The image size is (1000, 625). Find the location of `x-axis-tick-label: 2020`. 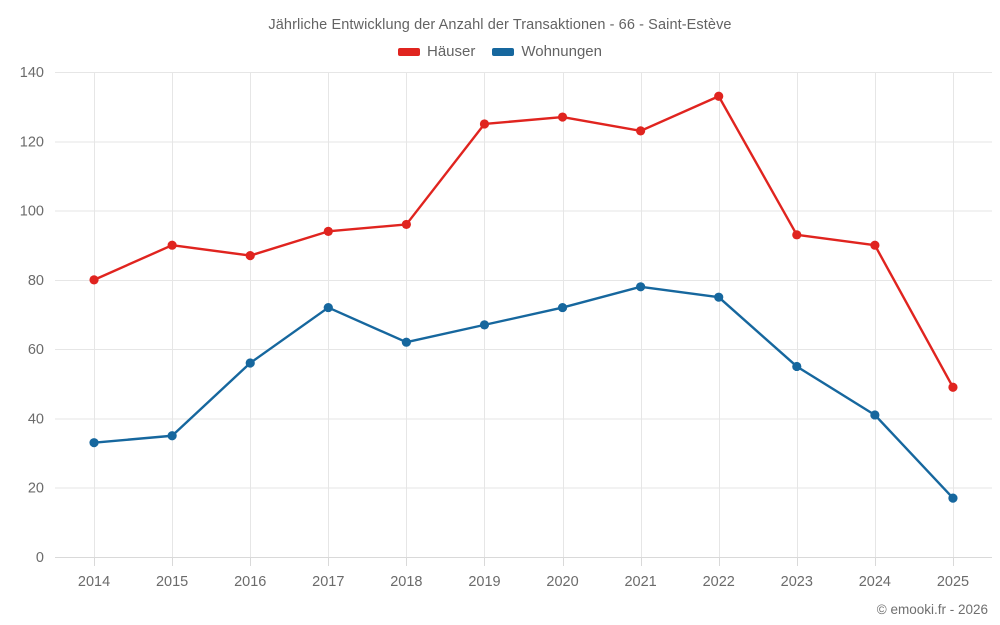

x-axis-tick-label: 2020 is located at coordinates (562, 582).